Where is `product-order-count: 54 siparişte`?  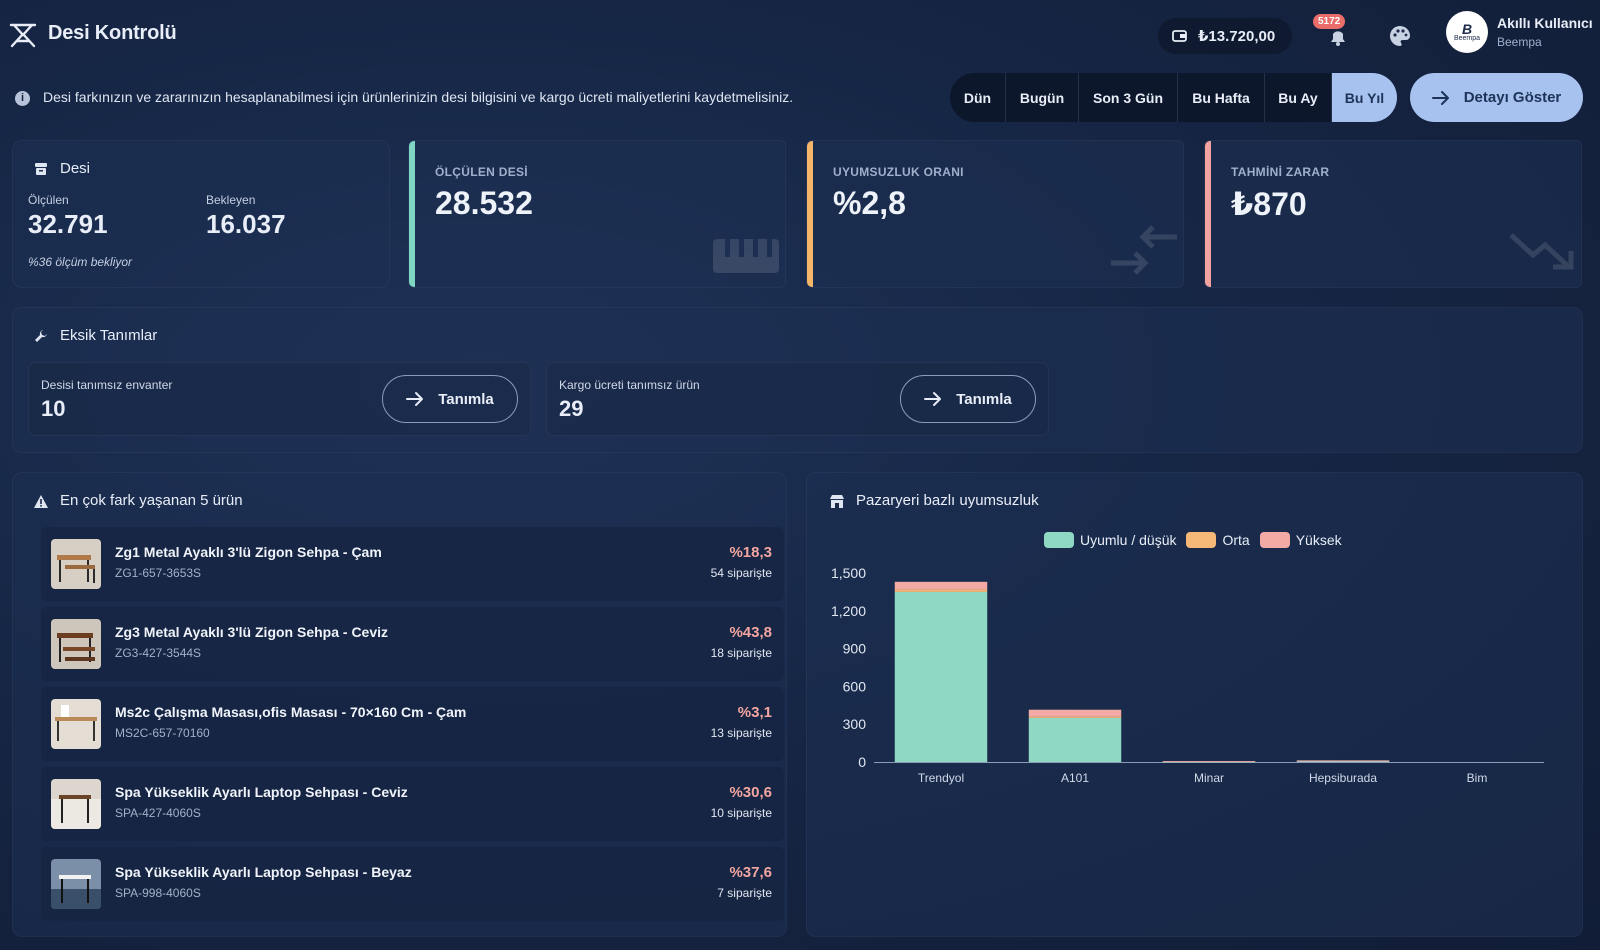
product-order-count: 54 siparişte is located at coordinates (741, 573).